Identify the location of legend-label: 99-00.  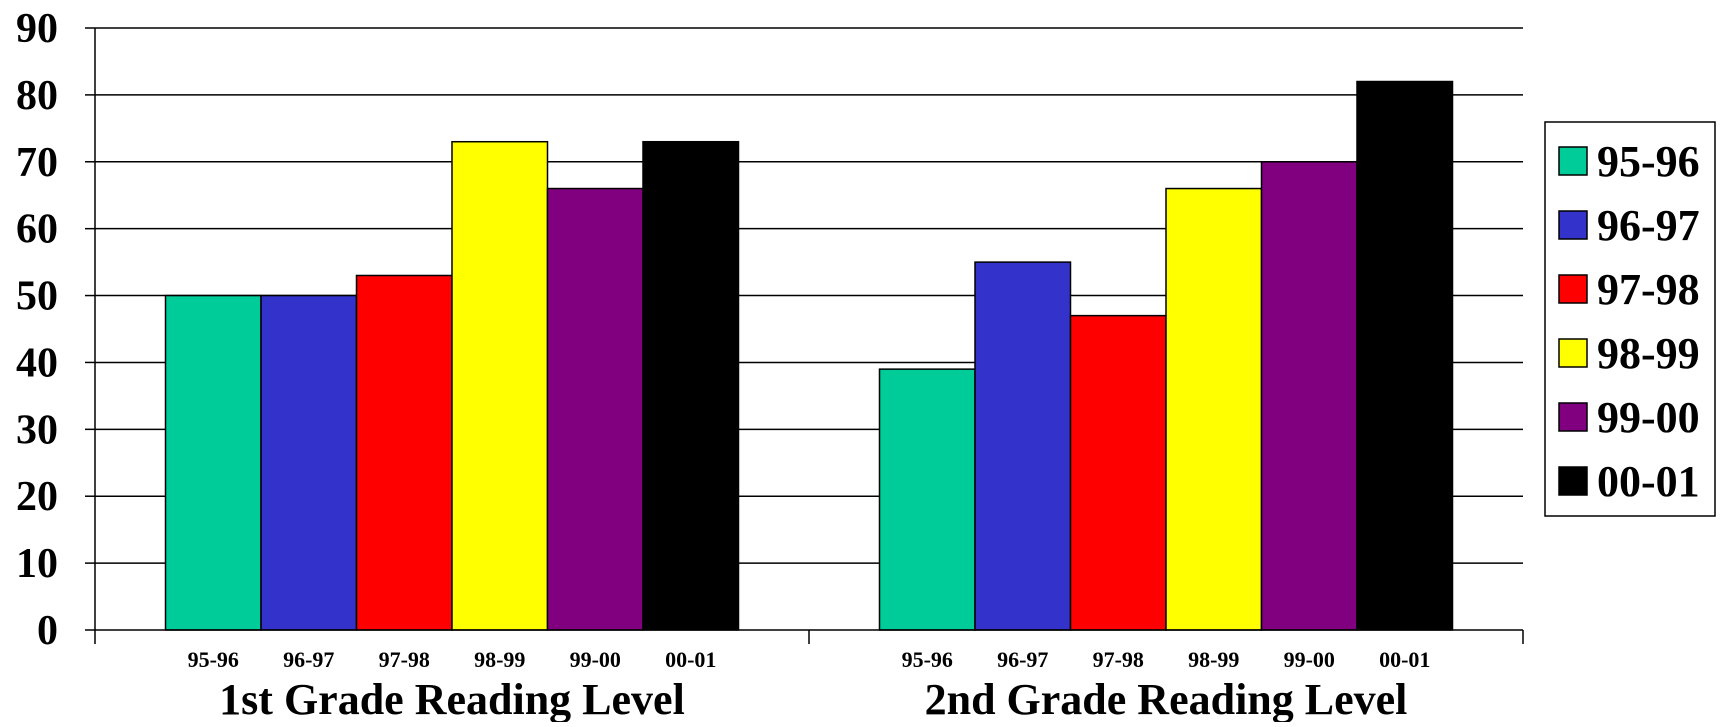
(1648, 417).